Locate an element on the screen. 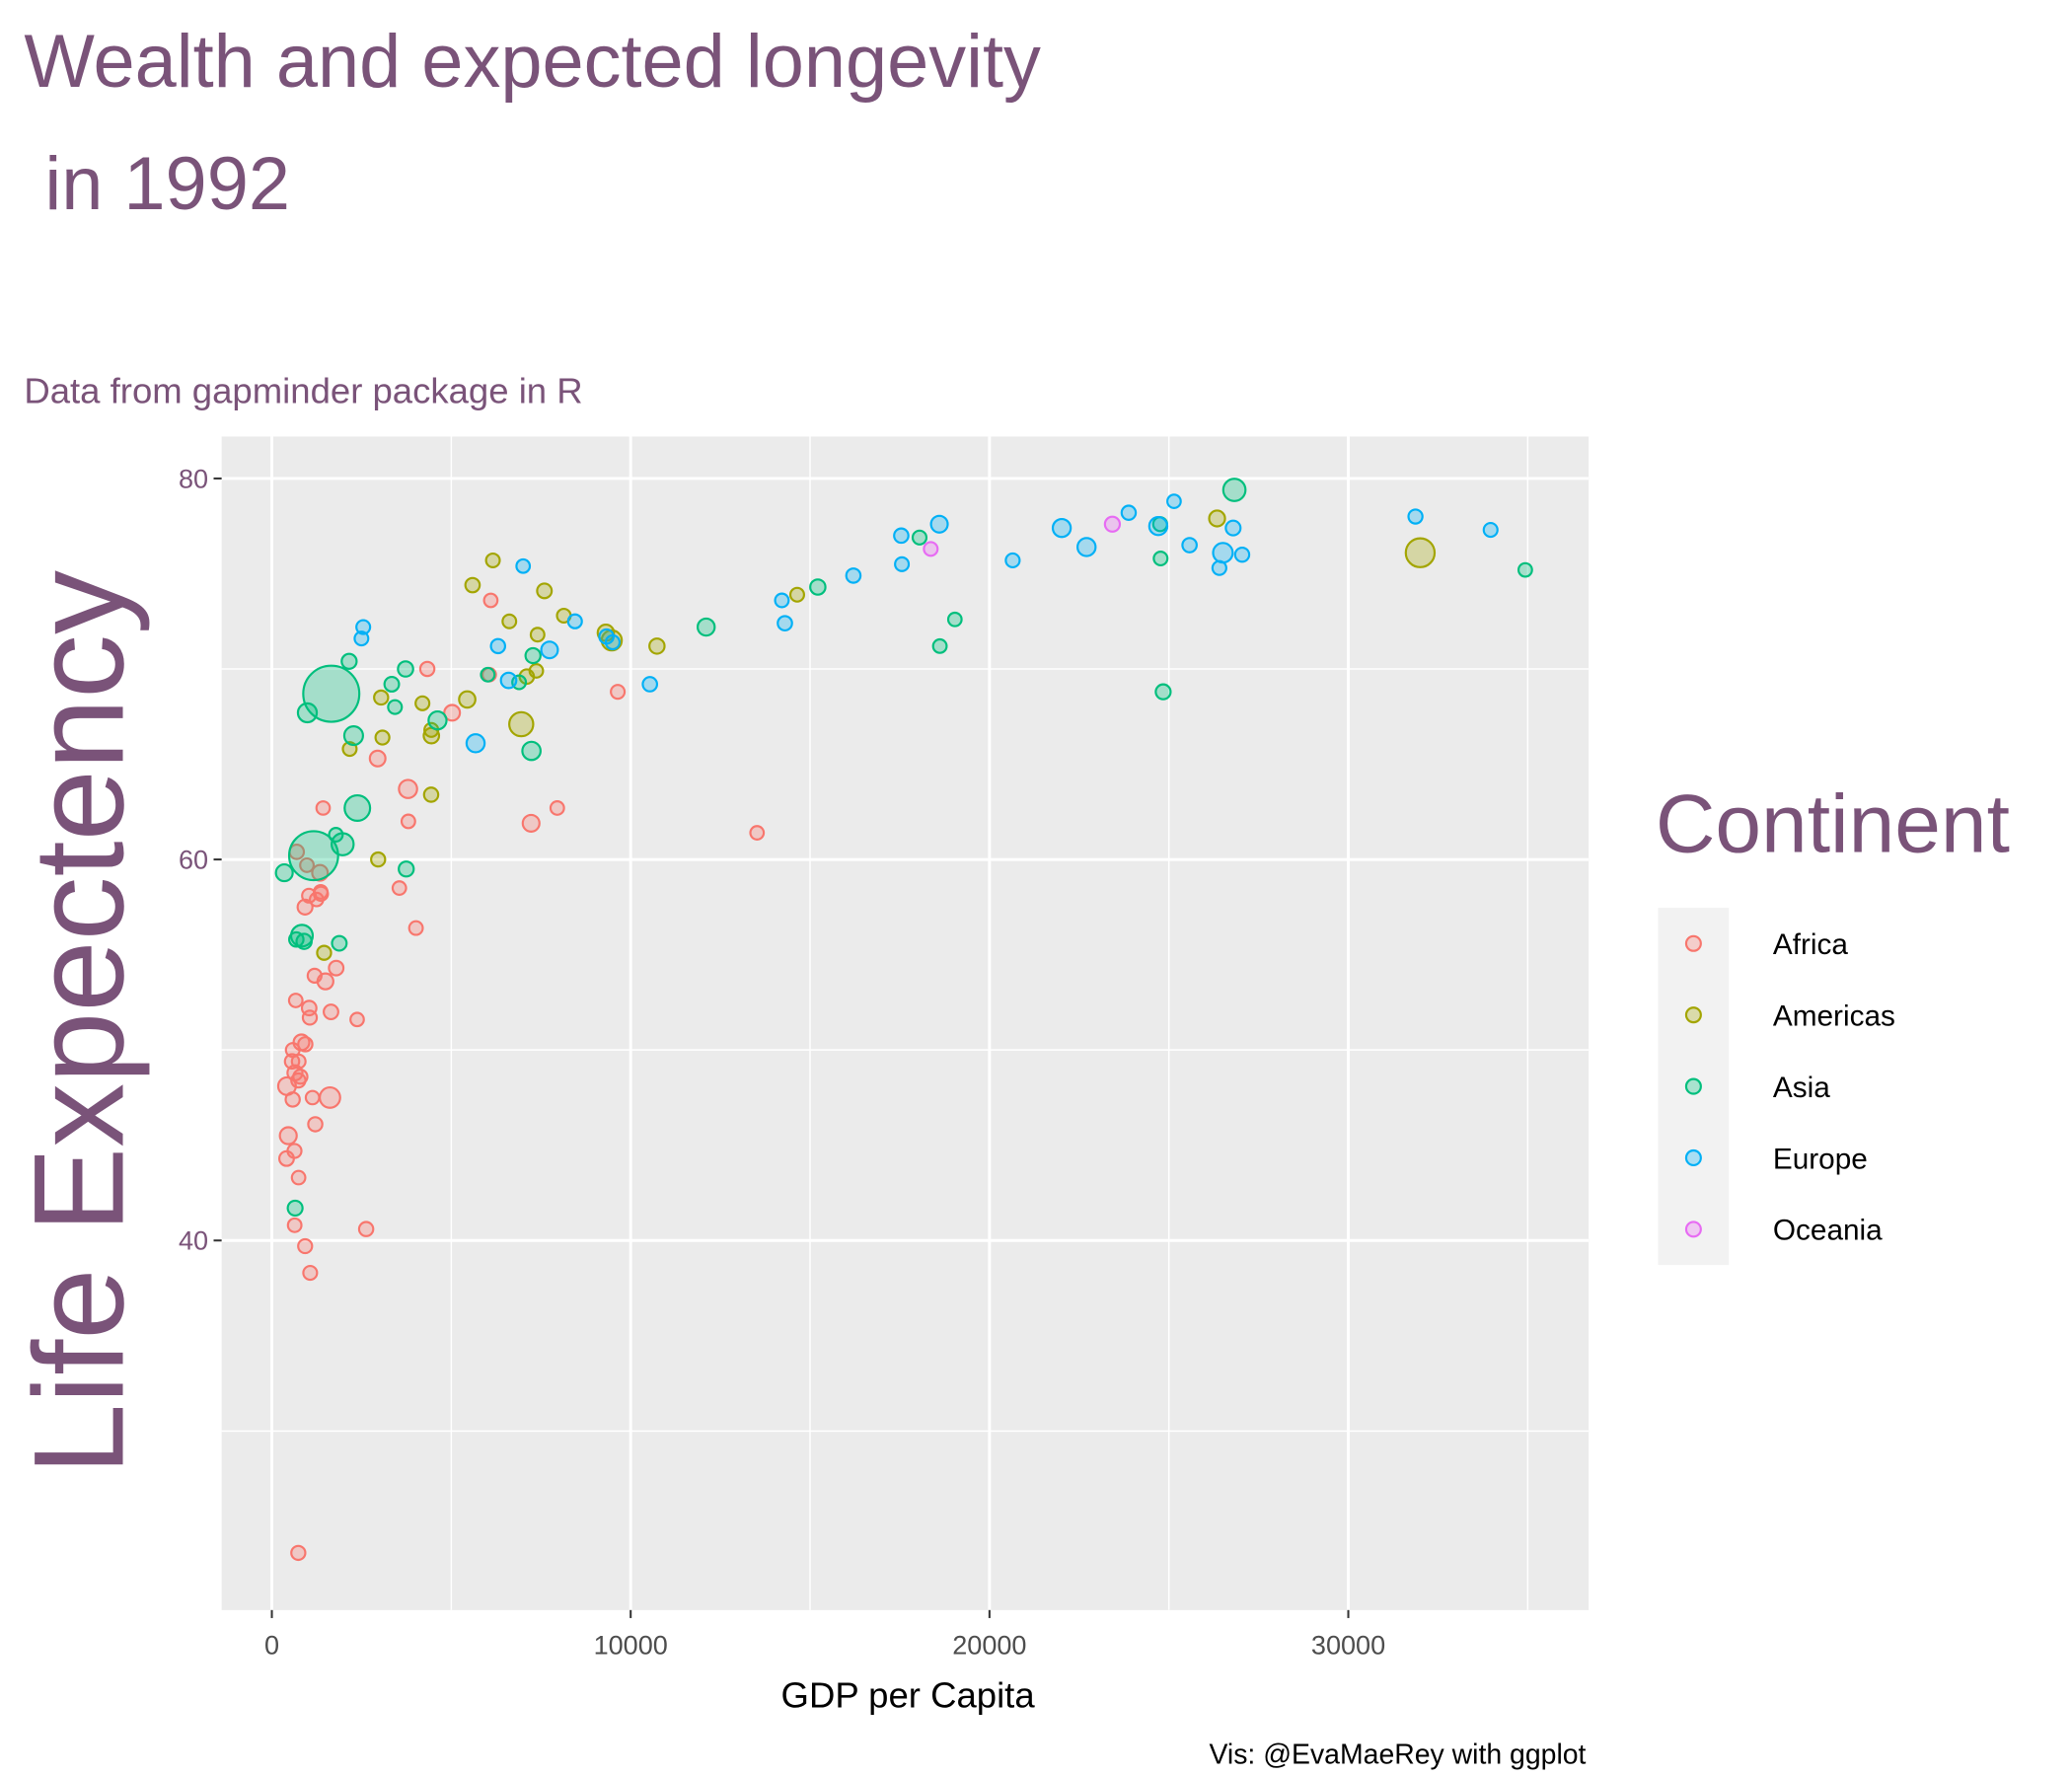 The image size is (2072, 1776). y-tick-label: 40 is located at coordinates (193, 1241).